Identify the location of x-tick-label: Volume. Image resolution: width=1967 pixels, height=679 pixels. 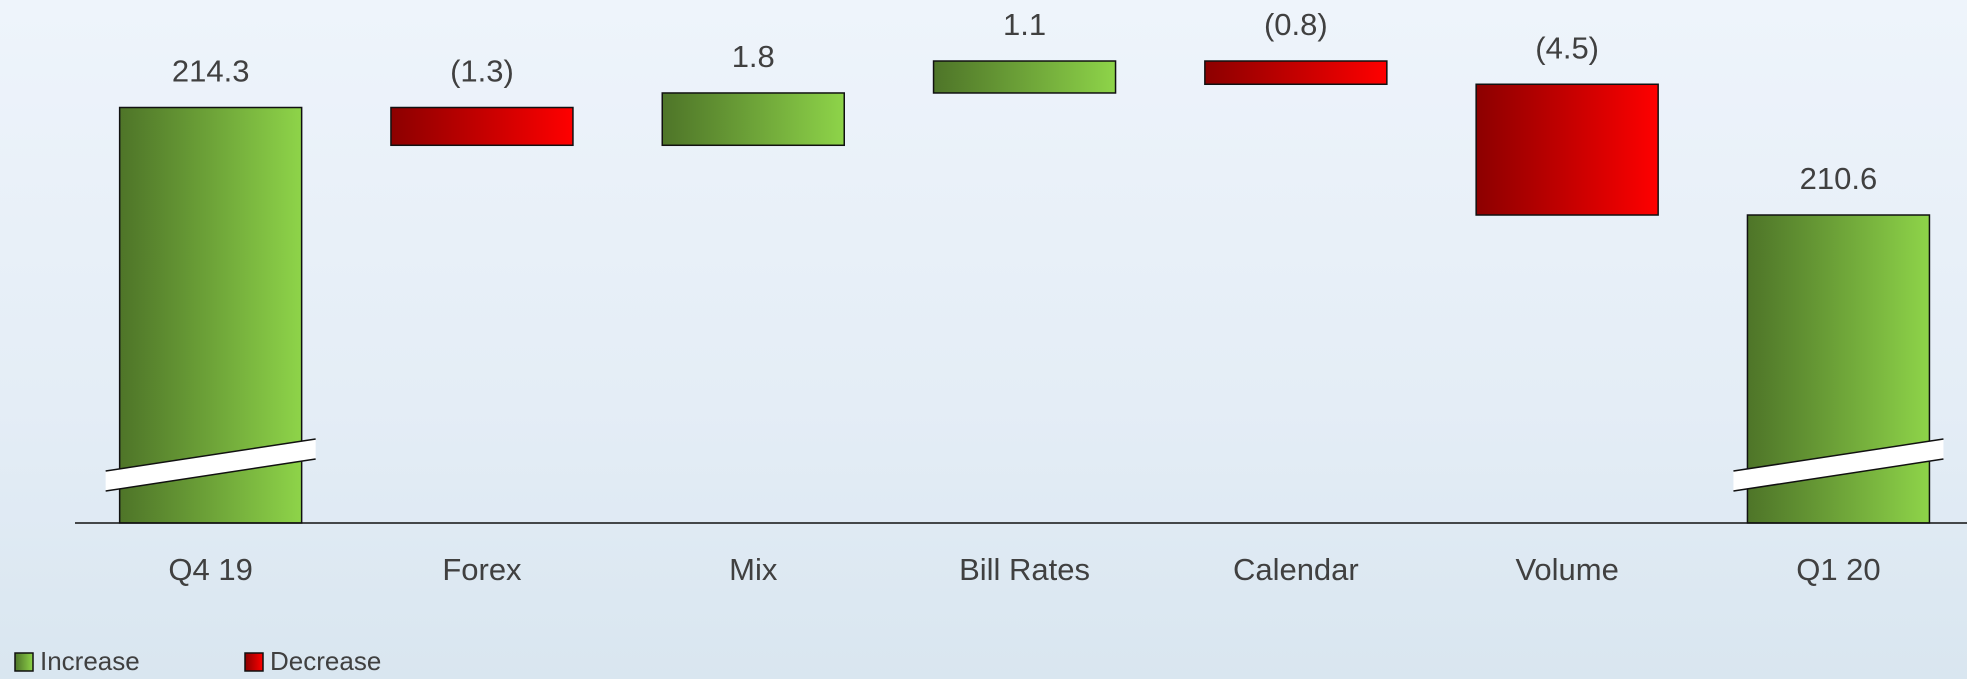
(1566, 569).